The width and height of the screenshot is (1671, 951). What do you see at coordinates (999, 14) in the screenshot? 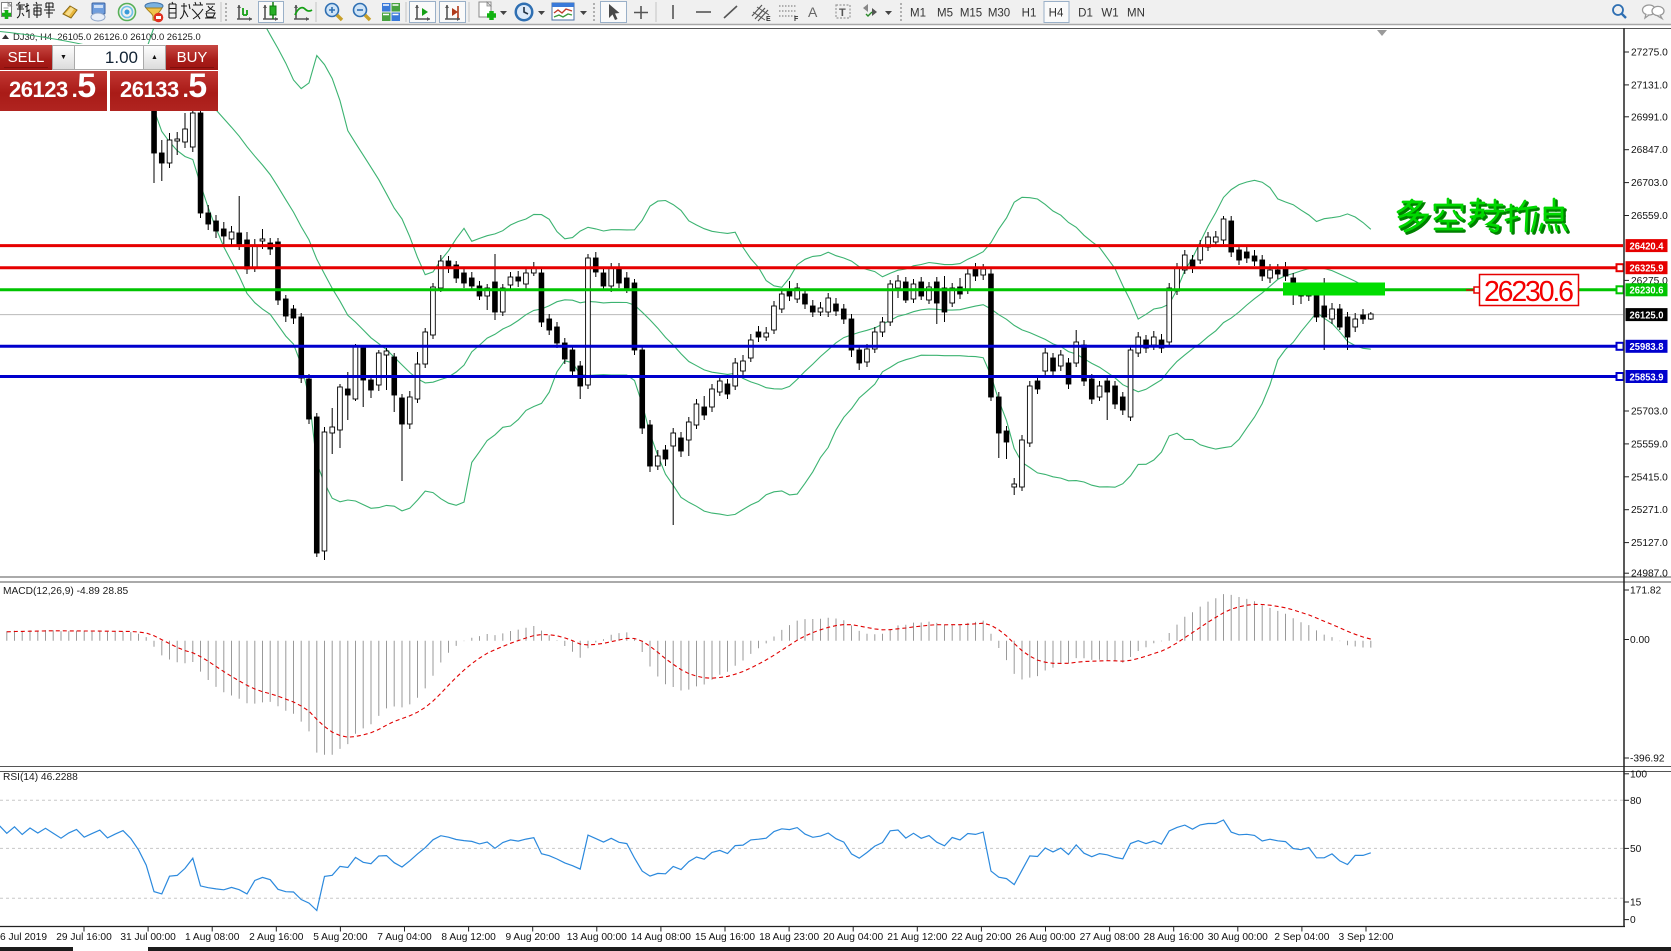
I see `svg-text: M30` at bounding box center [999, 14].